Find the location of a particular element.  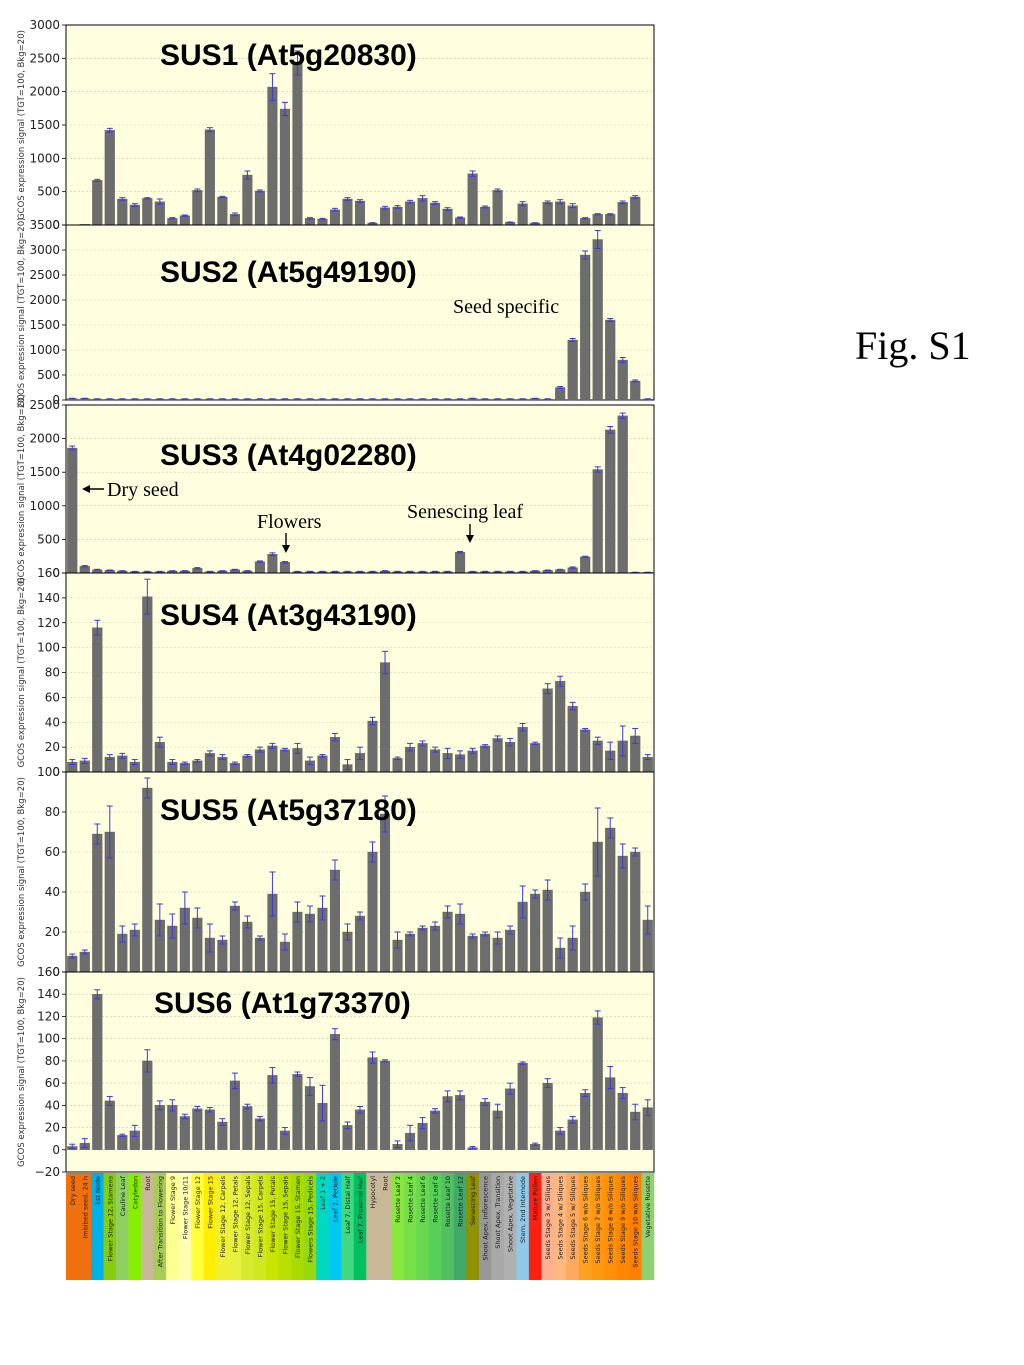

senescing-leaf-annotation: Senescing leaf is located at coordinates (465, 512).